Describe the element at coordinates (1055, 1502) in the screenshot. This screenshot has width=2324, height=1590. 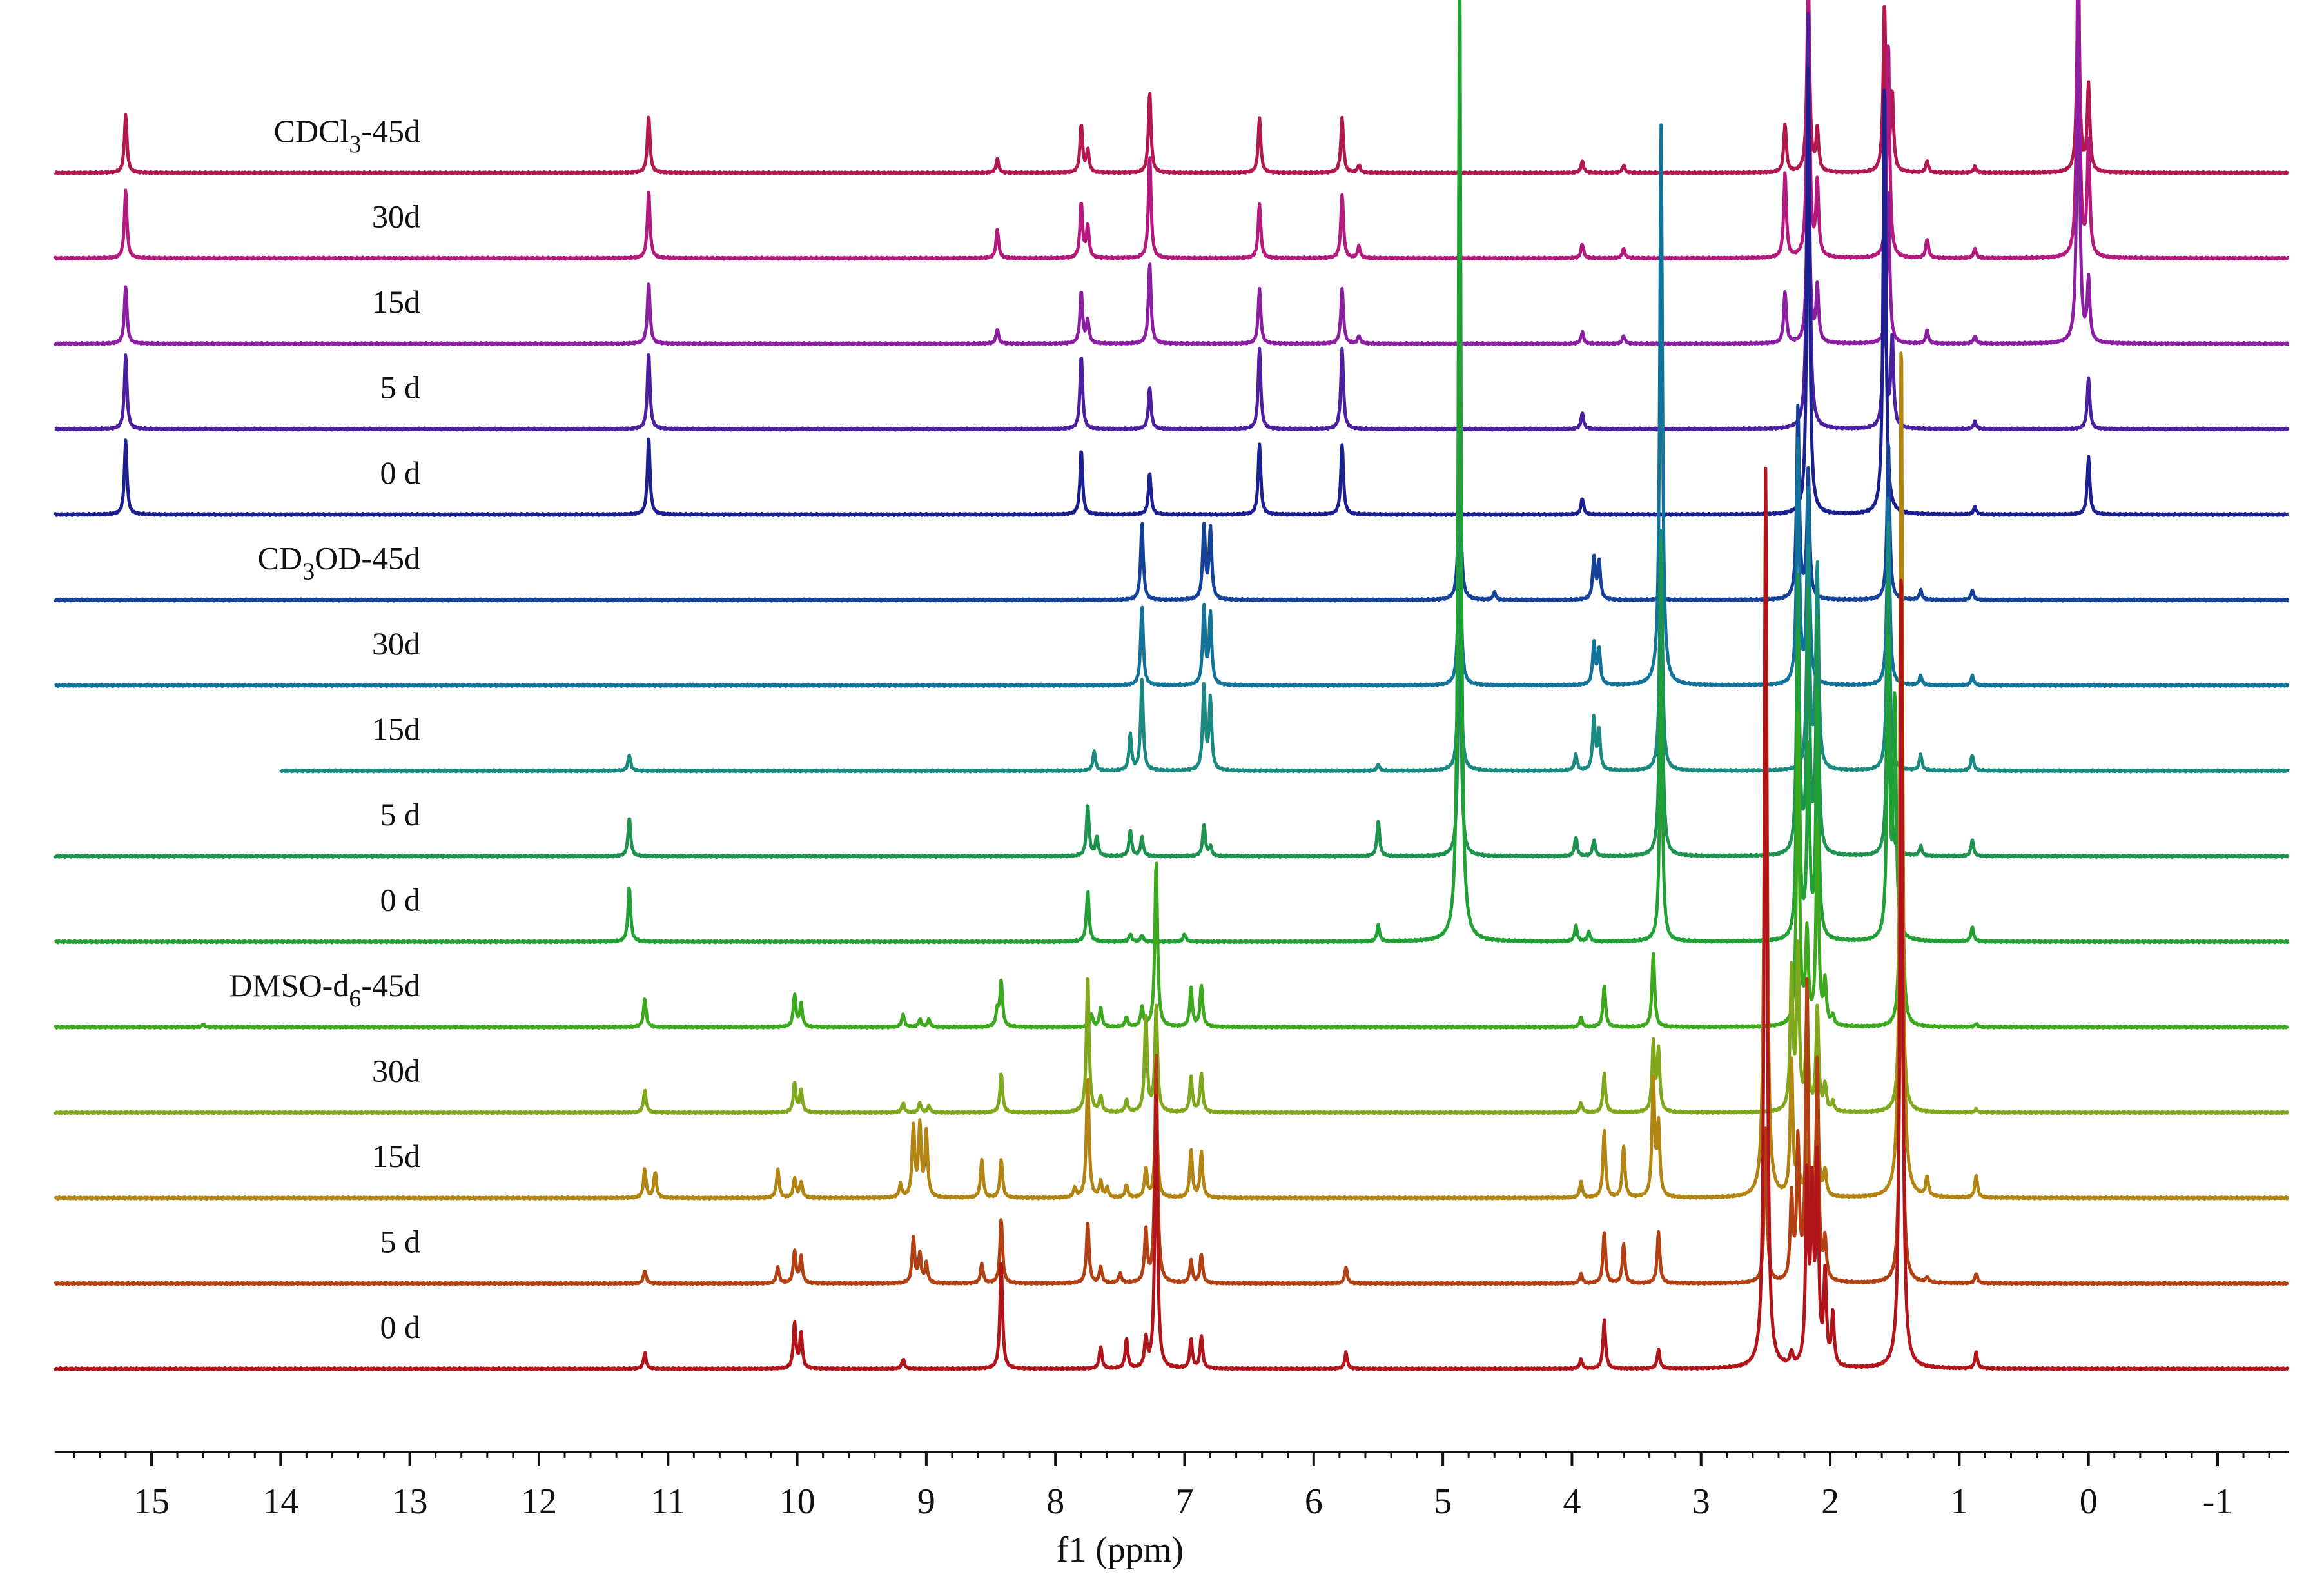
I see `x-tick-label: 8` at that location.